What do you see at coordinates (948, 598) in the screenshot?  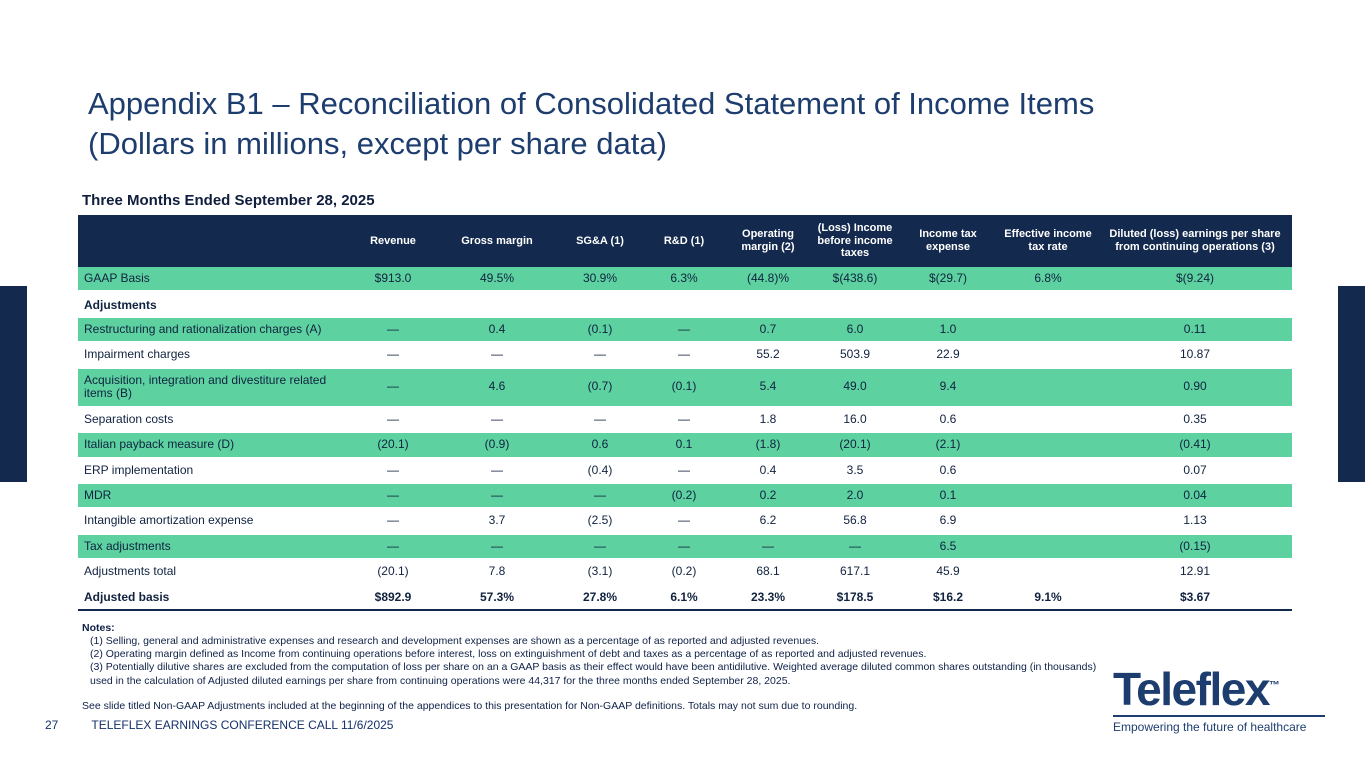 I see `table-cell: $16.2` at bounding box center [948, 598].